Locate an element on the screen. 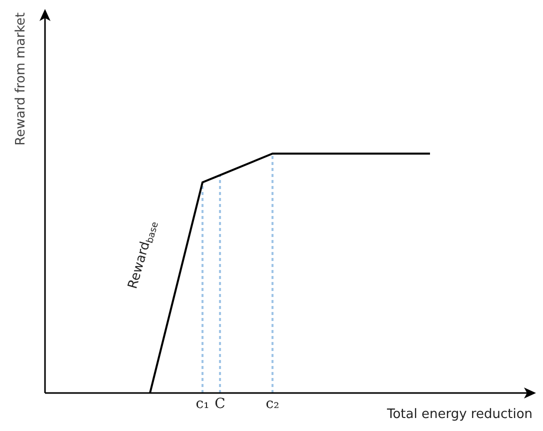 The height and width of the screenshot is (431, 543). x-tick-label: c₂ is located at coordinates (273, 404).